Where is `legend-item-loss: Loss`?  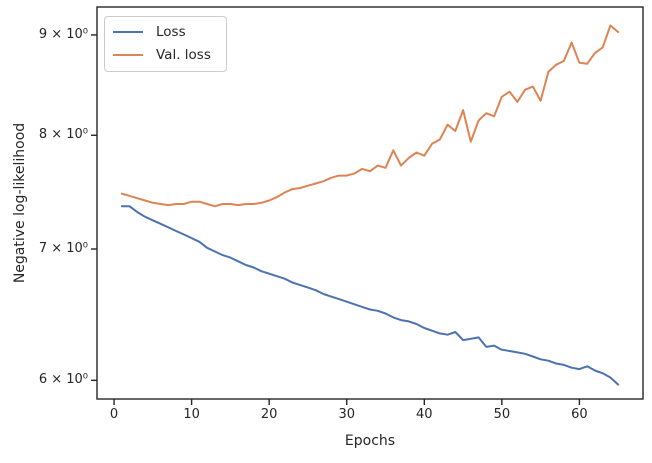 legend-item-loss: Loss is located at coordinates (162, 32).